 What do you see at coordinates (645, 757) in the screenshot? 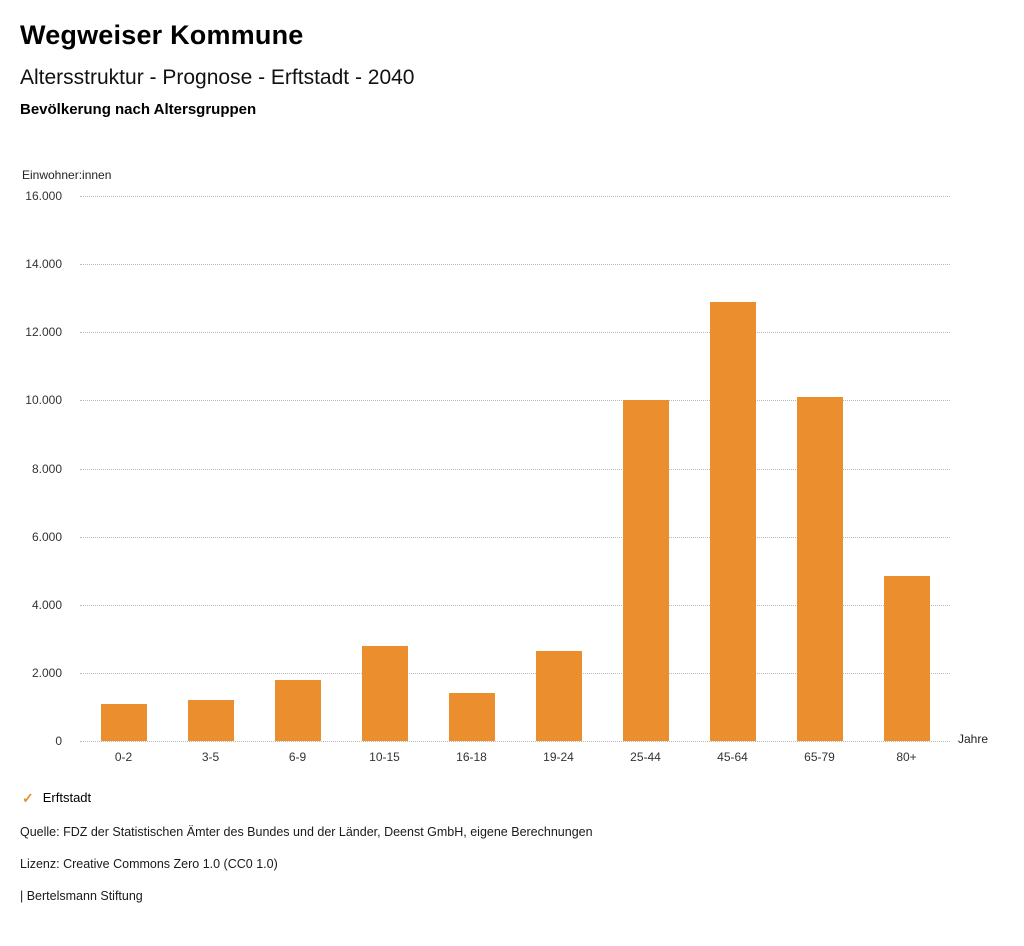
I see `x-tick-label: 25-44` at bounding box center [645, 757].